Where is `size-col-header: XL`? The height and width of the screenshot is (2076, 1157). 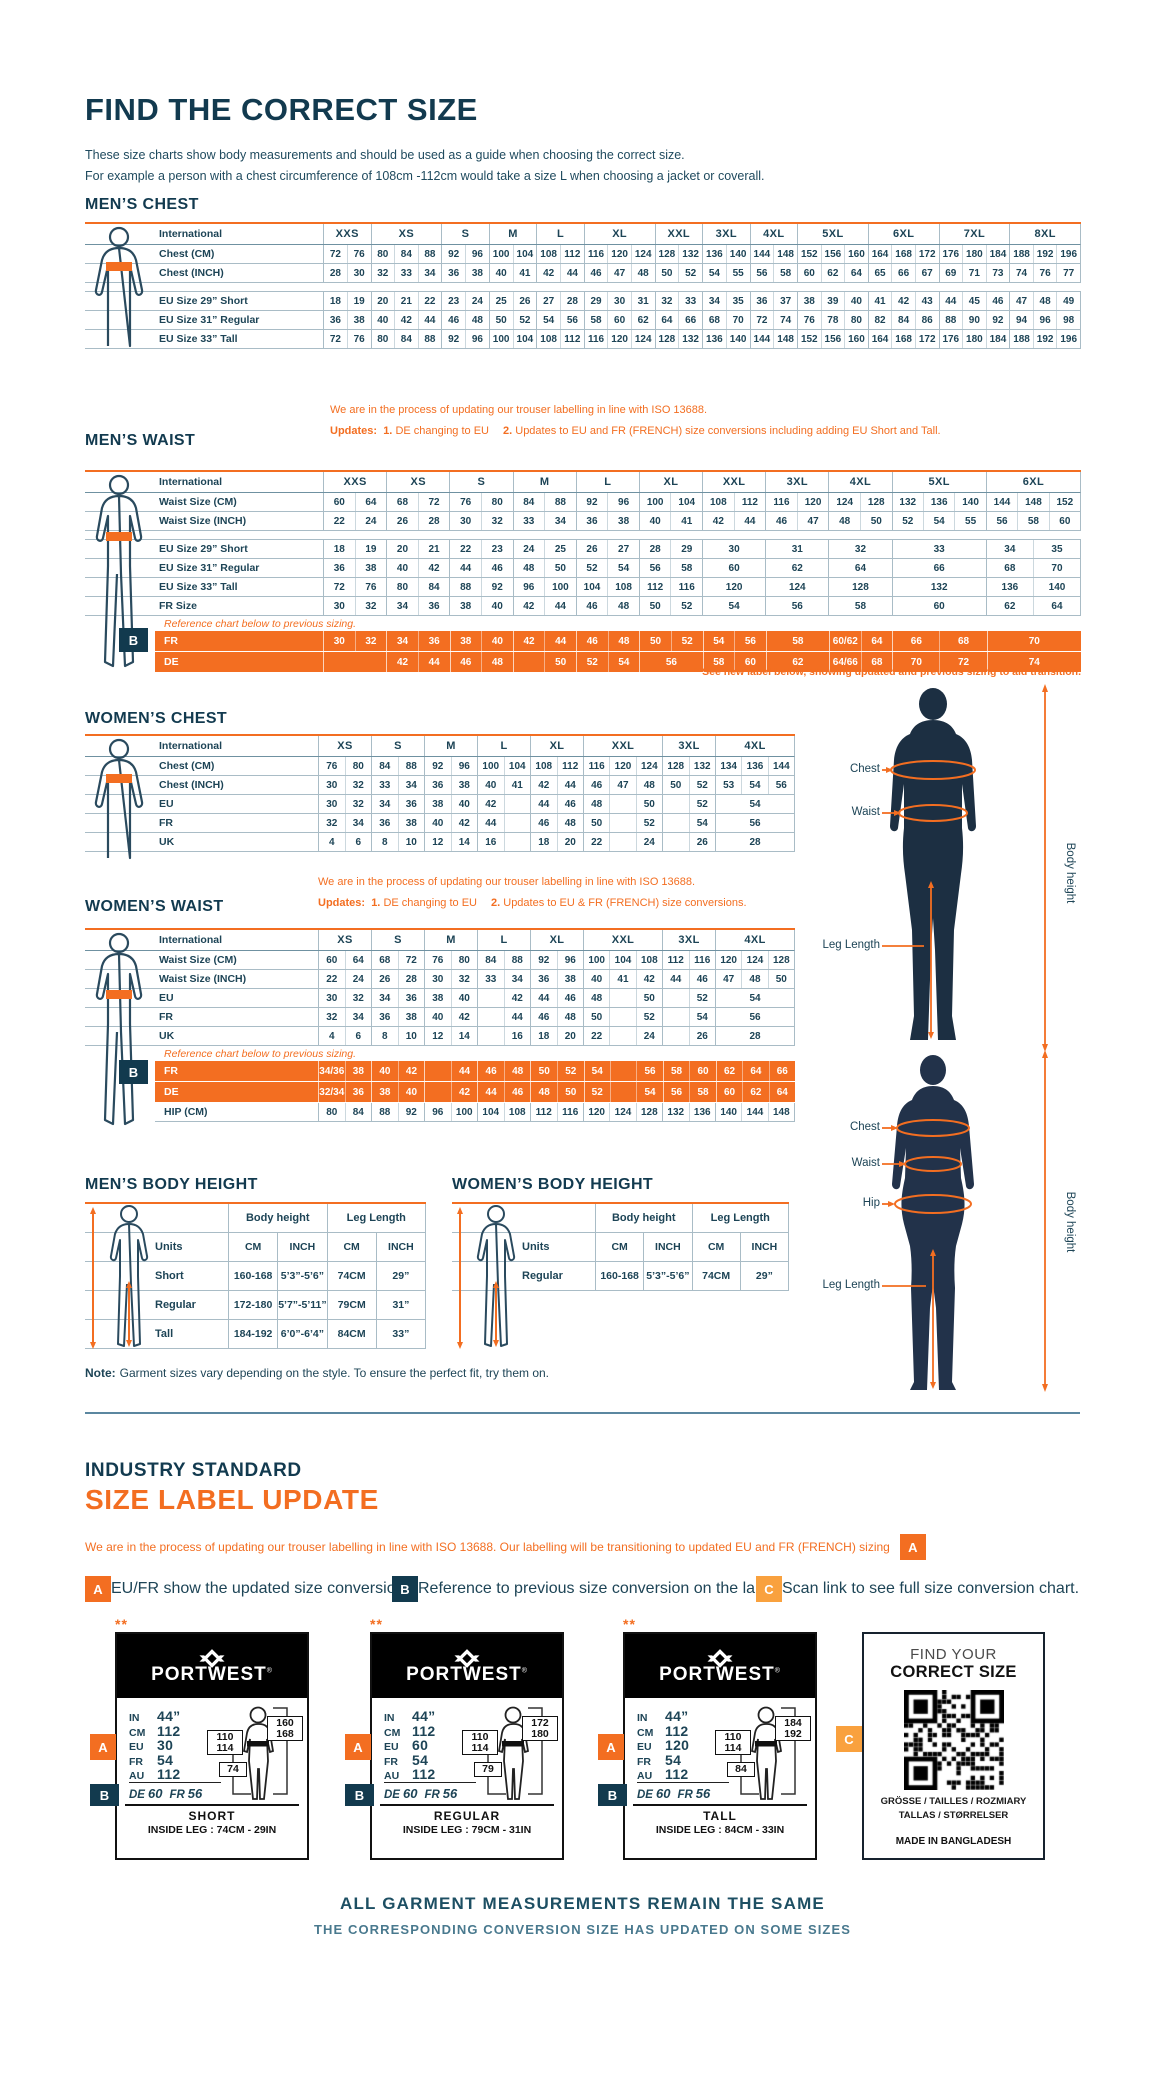
size-col-header: XL is located at coordinates (556, 940).